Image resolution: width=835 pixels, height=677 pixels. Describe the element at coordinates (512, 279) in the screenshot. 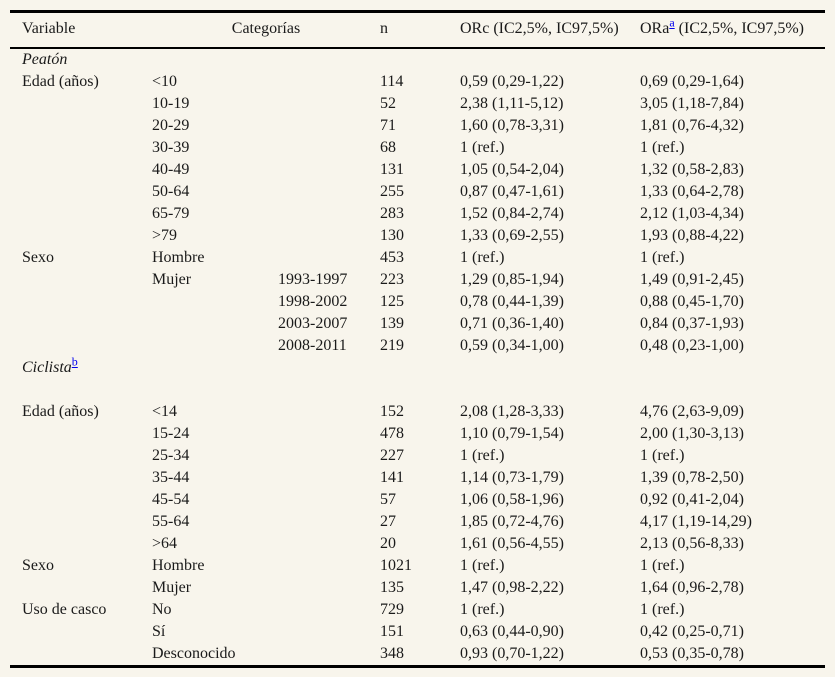

I see `cell-orc: 1,29 (0,85-1,94)` at that location.